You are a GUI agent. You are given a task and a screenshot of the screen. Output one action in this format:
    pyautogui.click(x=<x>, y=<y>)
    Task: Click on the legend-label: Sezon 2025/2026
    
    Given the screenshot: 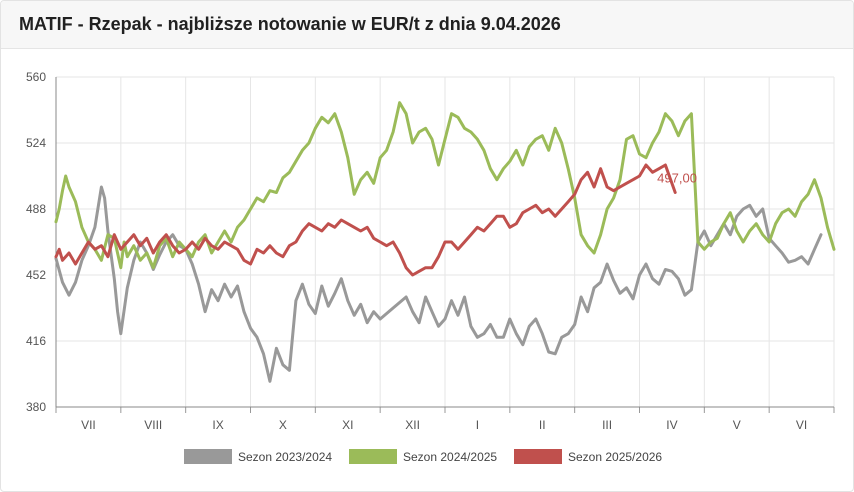 What is the action you would take?
    pyautogui.click(x=615, y=457)
    